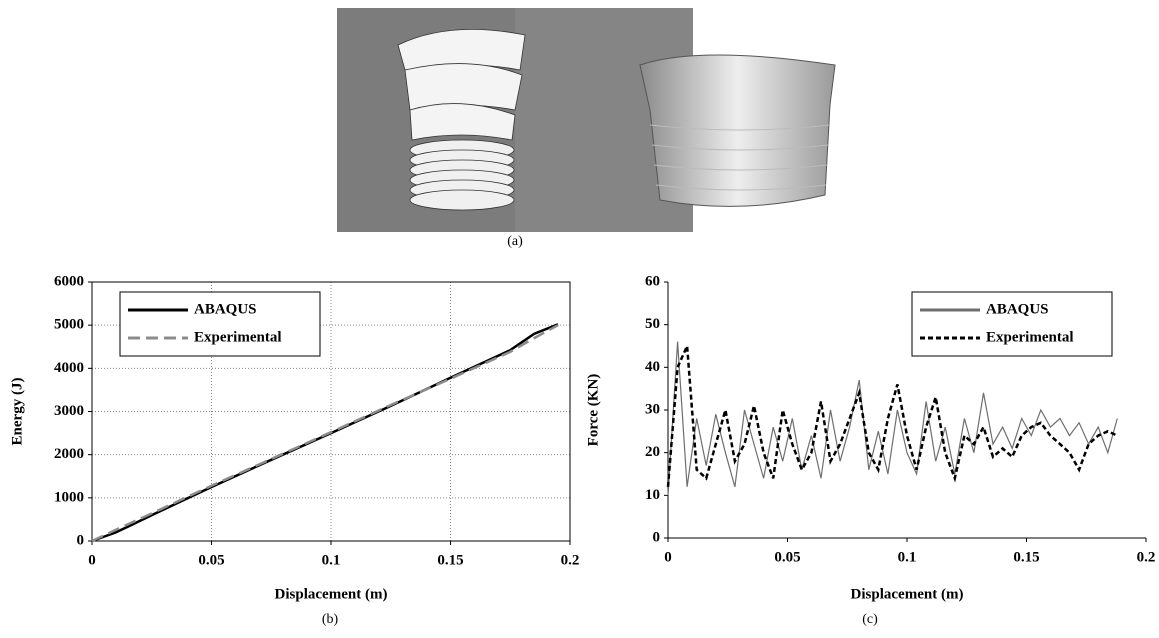 This screenshot has height=638, width=1159. What do you see at coordinates (652, 281) in the screenshot?
I see `y-tick-label: 60` at bounding box center [652, 281].